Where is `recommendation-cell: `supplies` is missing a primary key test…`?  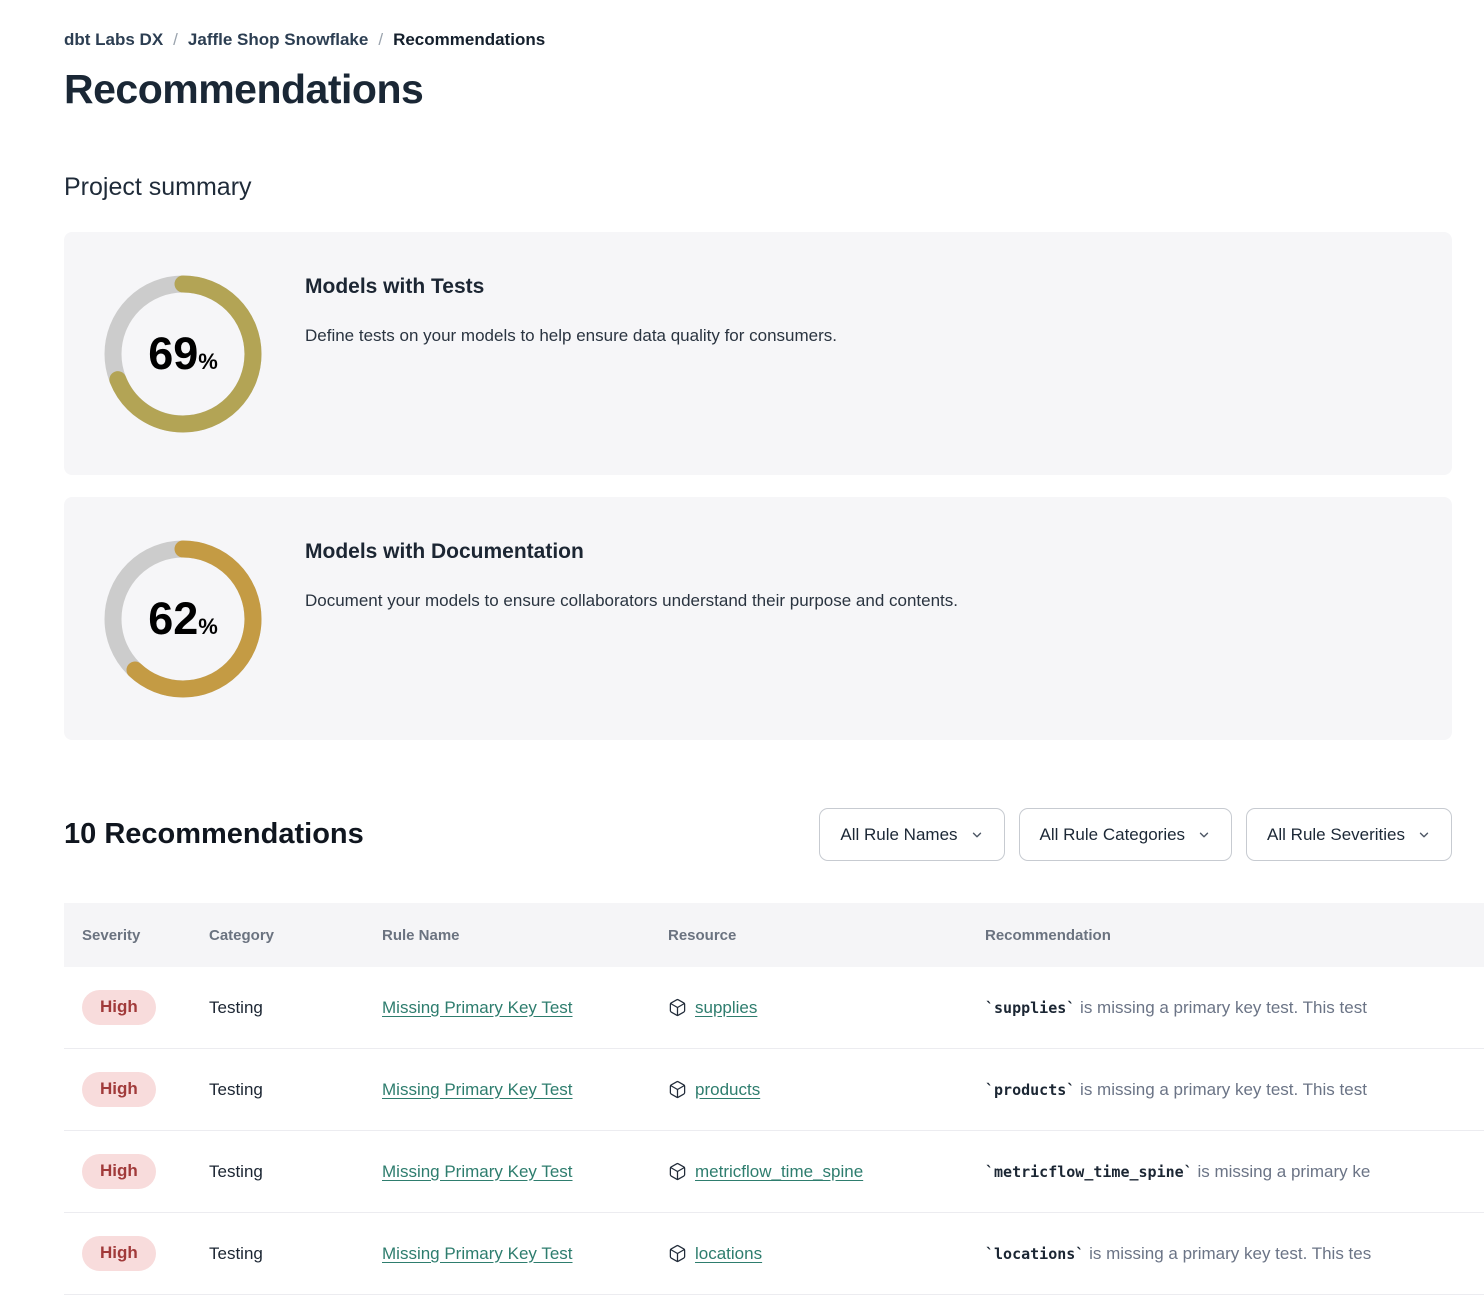
recommendation-cell: `supplies` is missing a primary key test… is located at coordinates (1225, 1008).